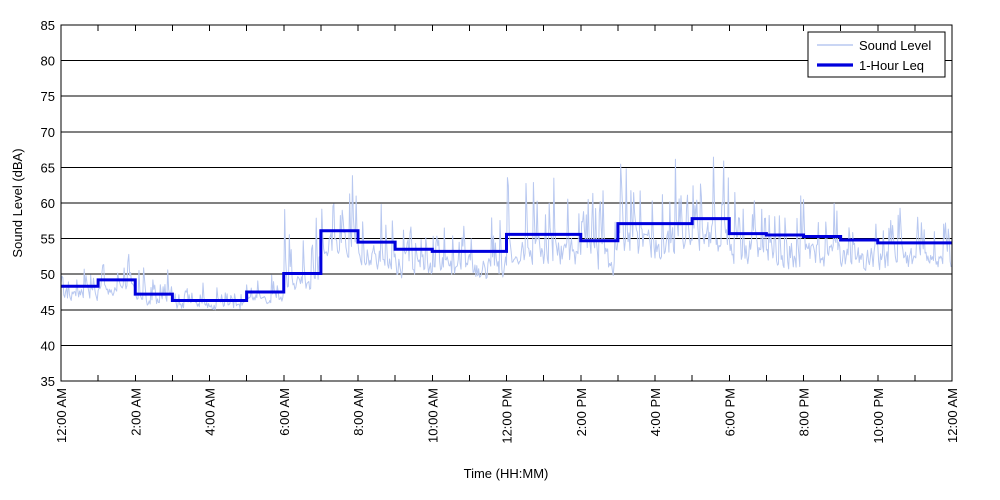  I want to click on y-tick-label-65: 65, so click(48, 167).